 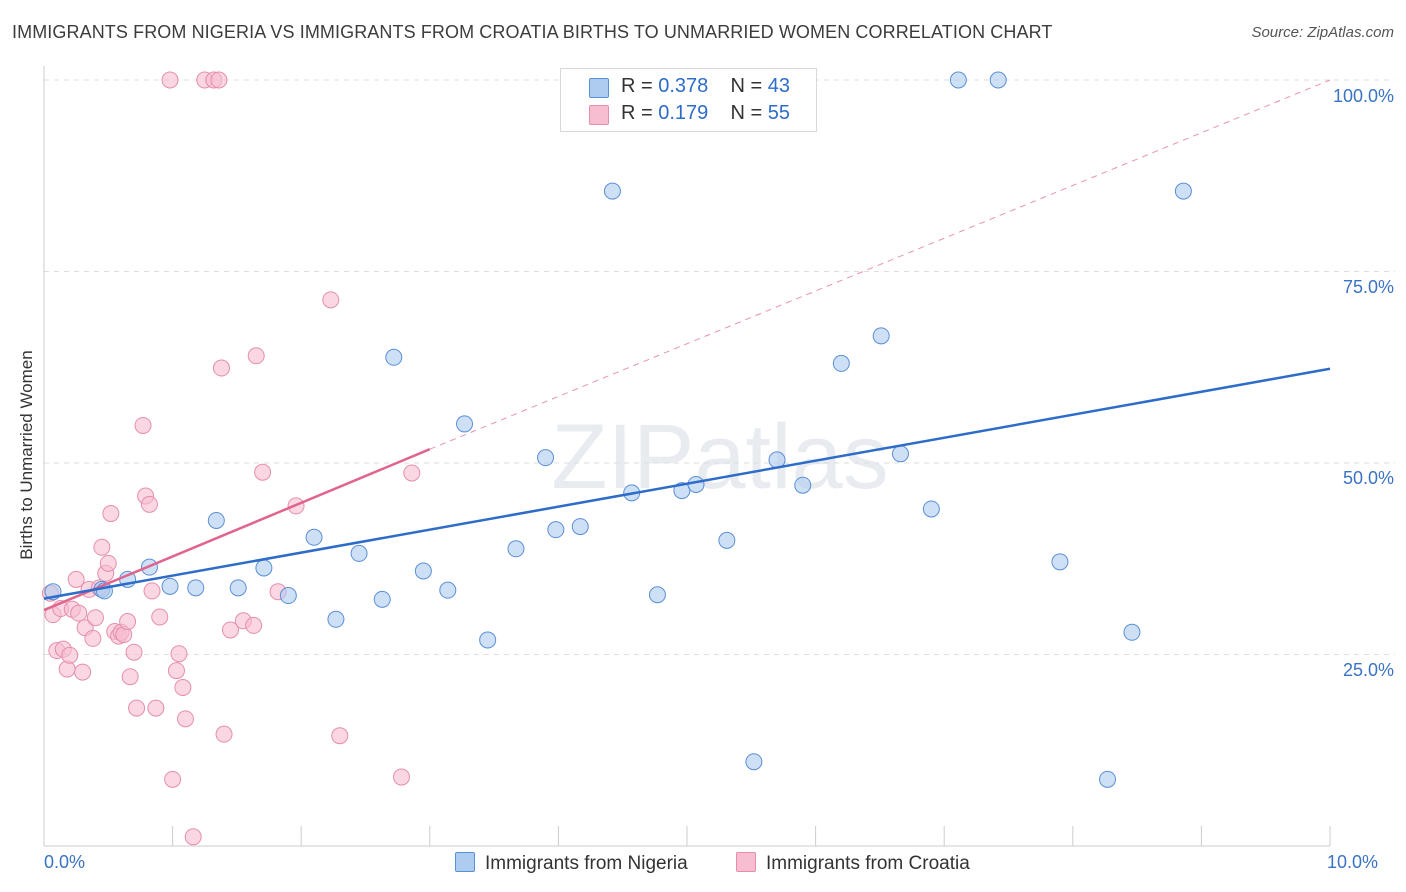 I want to click on croatia-swatch, so click(x=599, y=115).